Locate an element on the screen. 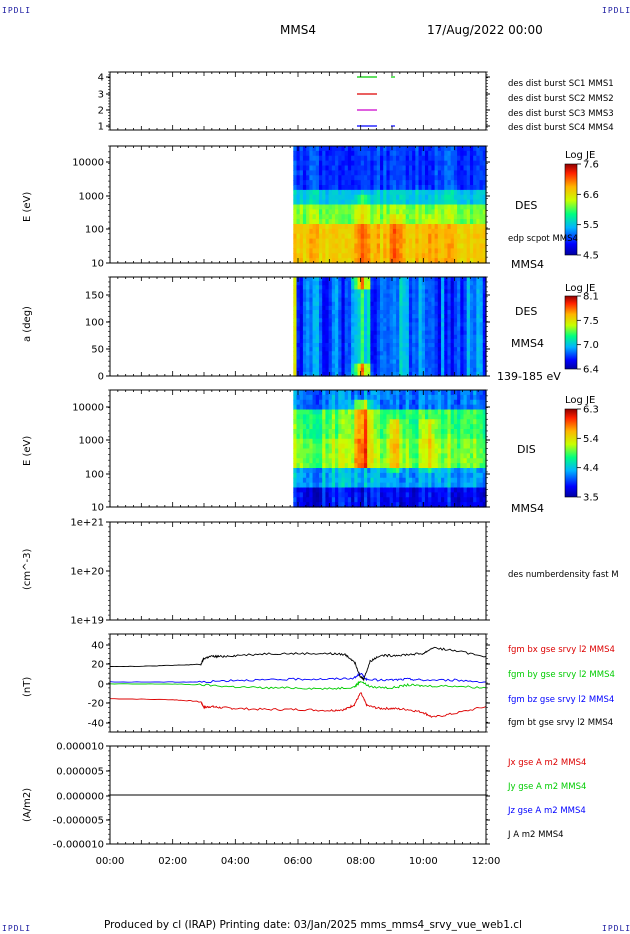 The height and width of the screenshot is (934, 630). ytick-label-des-energy: 10 is located at coordinates (97, 264).